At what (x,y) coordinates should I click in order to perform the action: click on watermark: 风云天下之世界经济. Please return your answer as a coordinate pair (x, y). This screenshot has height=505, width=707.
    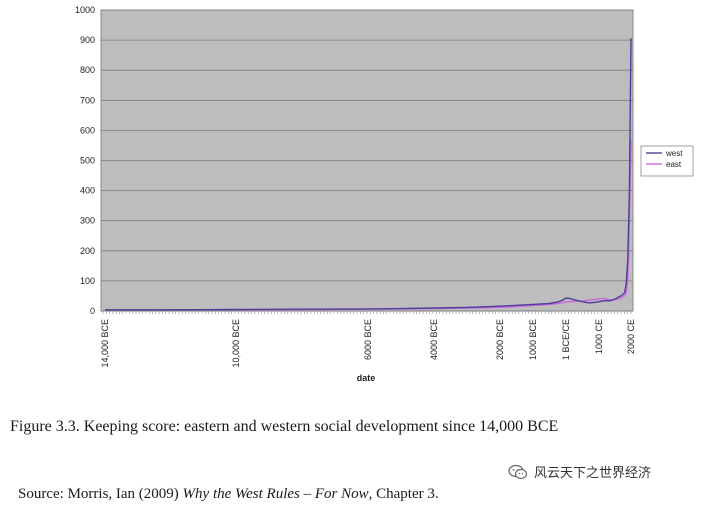
    Looking at the image, I should click on (579, 471).